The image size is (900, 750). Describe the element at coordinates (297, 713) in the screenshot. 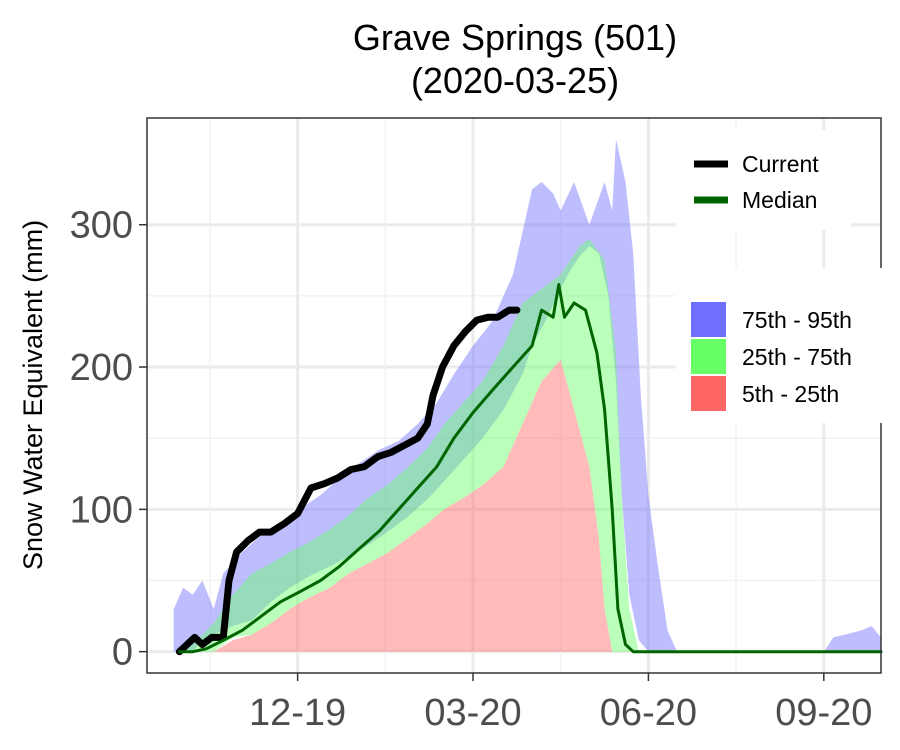

I see `x-tick-label: 12-19` at that location.